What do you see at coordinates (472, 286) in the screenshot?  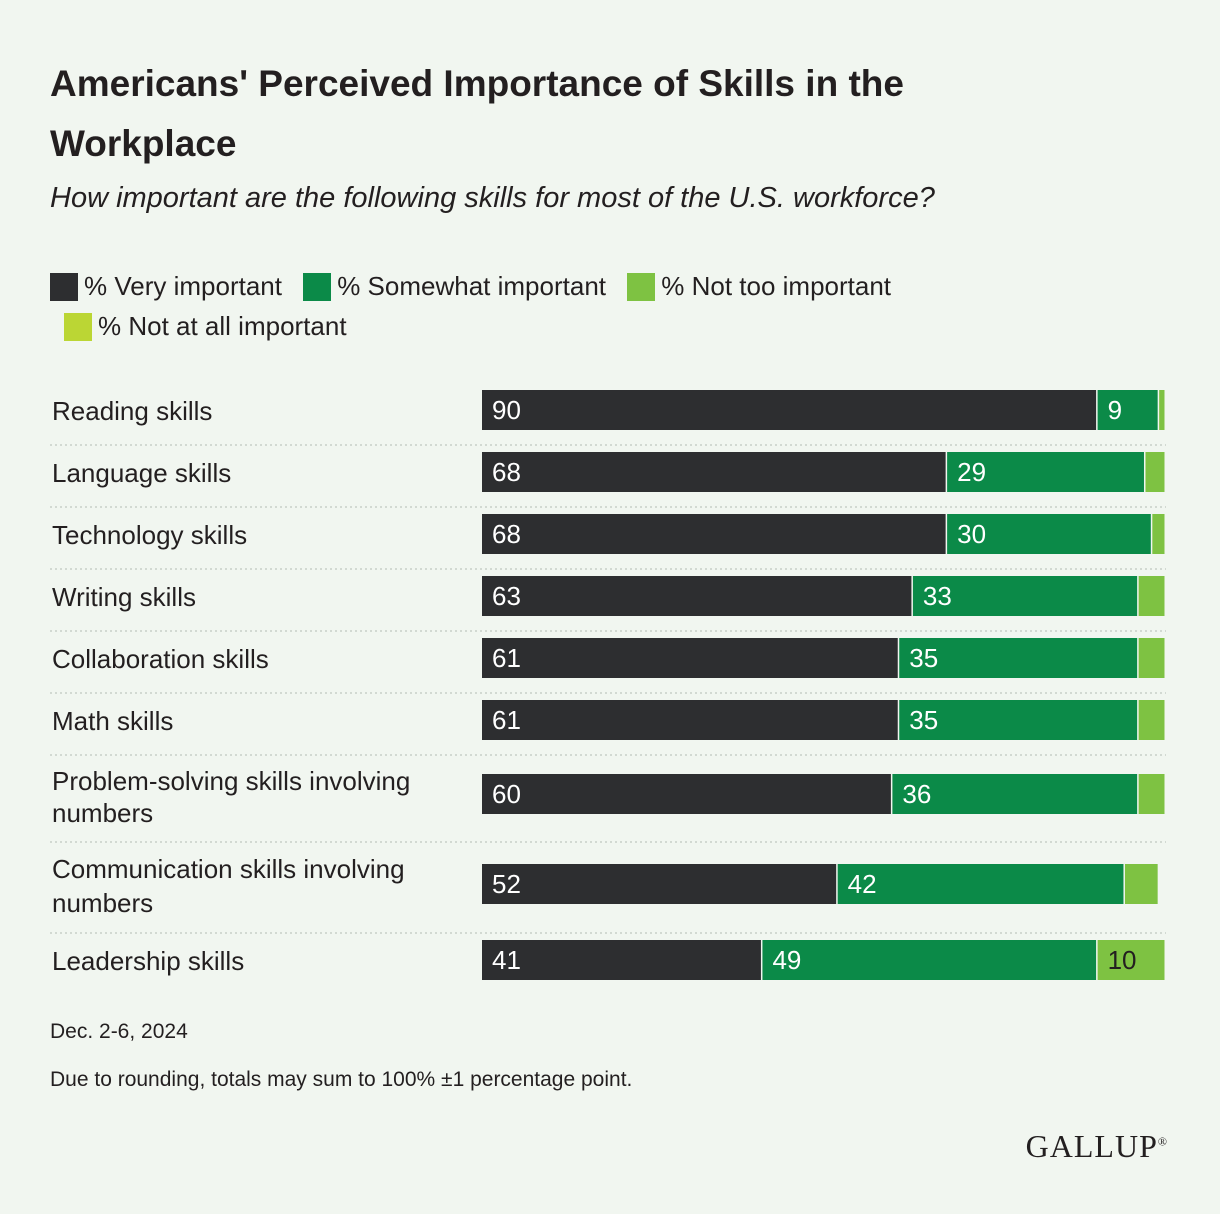 I see `legend-label-somewhat: % Somewhat important` at bounding box center [472, 286].